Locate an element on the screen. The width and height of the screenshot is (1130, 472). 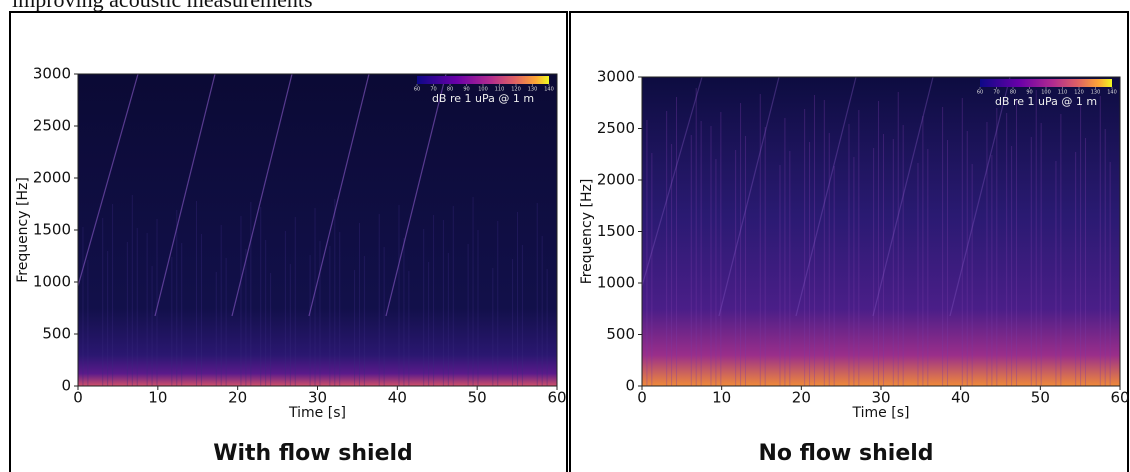
panel-caption: With flow shield is located at coordinates (313, 453).